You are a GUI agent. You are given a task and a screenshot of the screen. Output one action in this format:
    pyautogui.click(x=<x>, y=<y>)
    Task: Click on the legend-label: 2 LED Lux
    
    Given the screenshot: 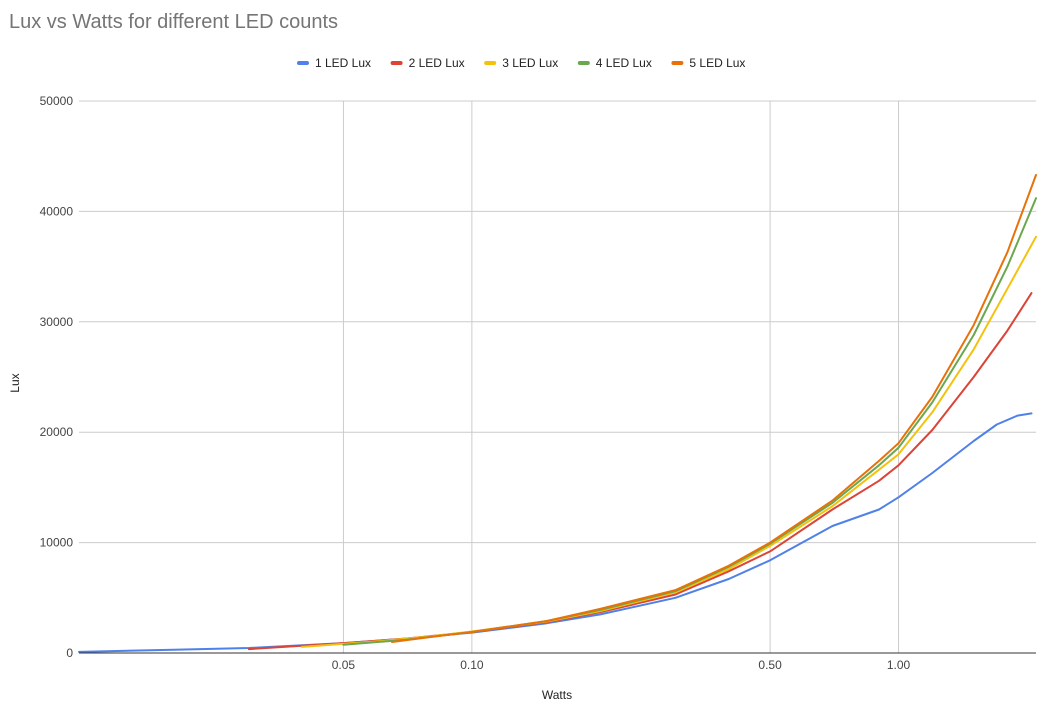 What is the action you would take?
    pyautogui.click(x=437, y=63)
    